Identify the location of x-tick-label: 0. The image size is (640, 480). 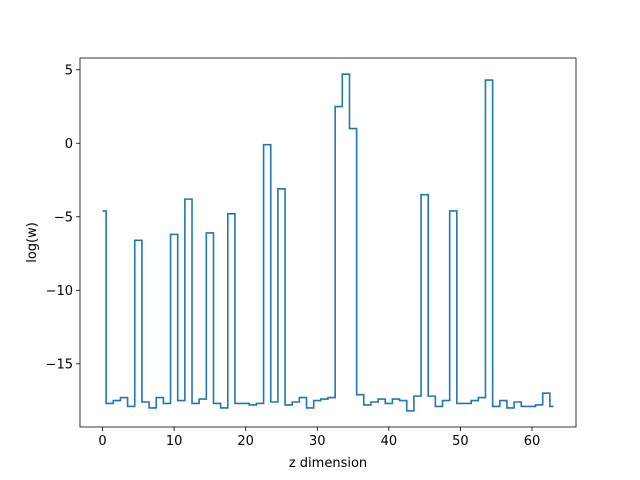
(102, 441).